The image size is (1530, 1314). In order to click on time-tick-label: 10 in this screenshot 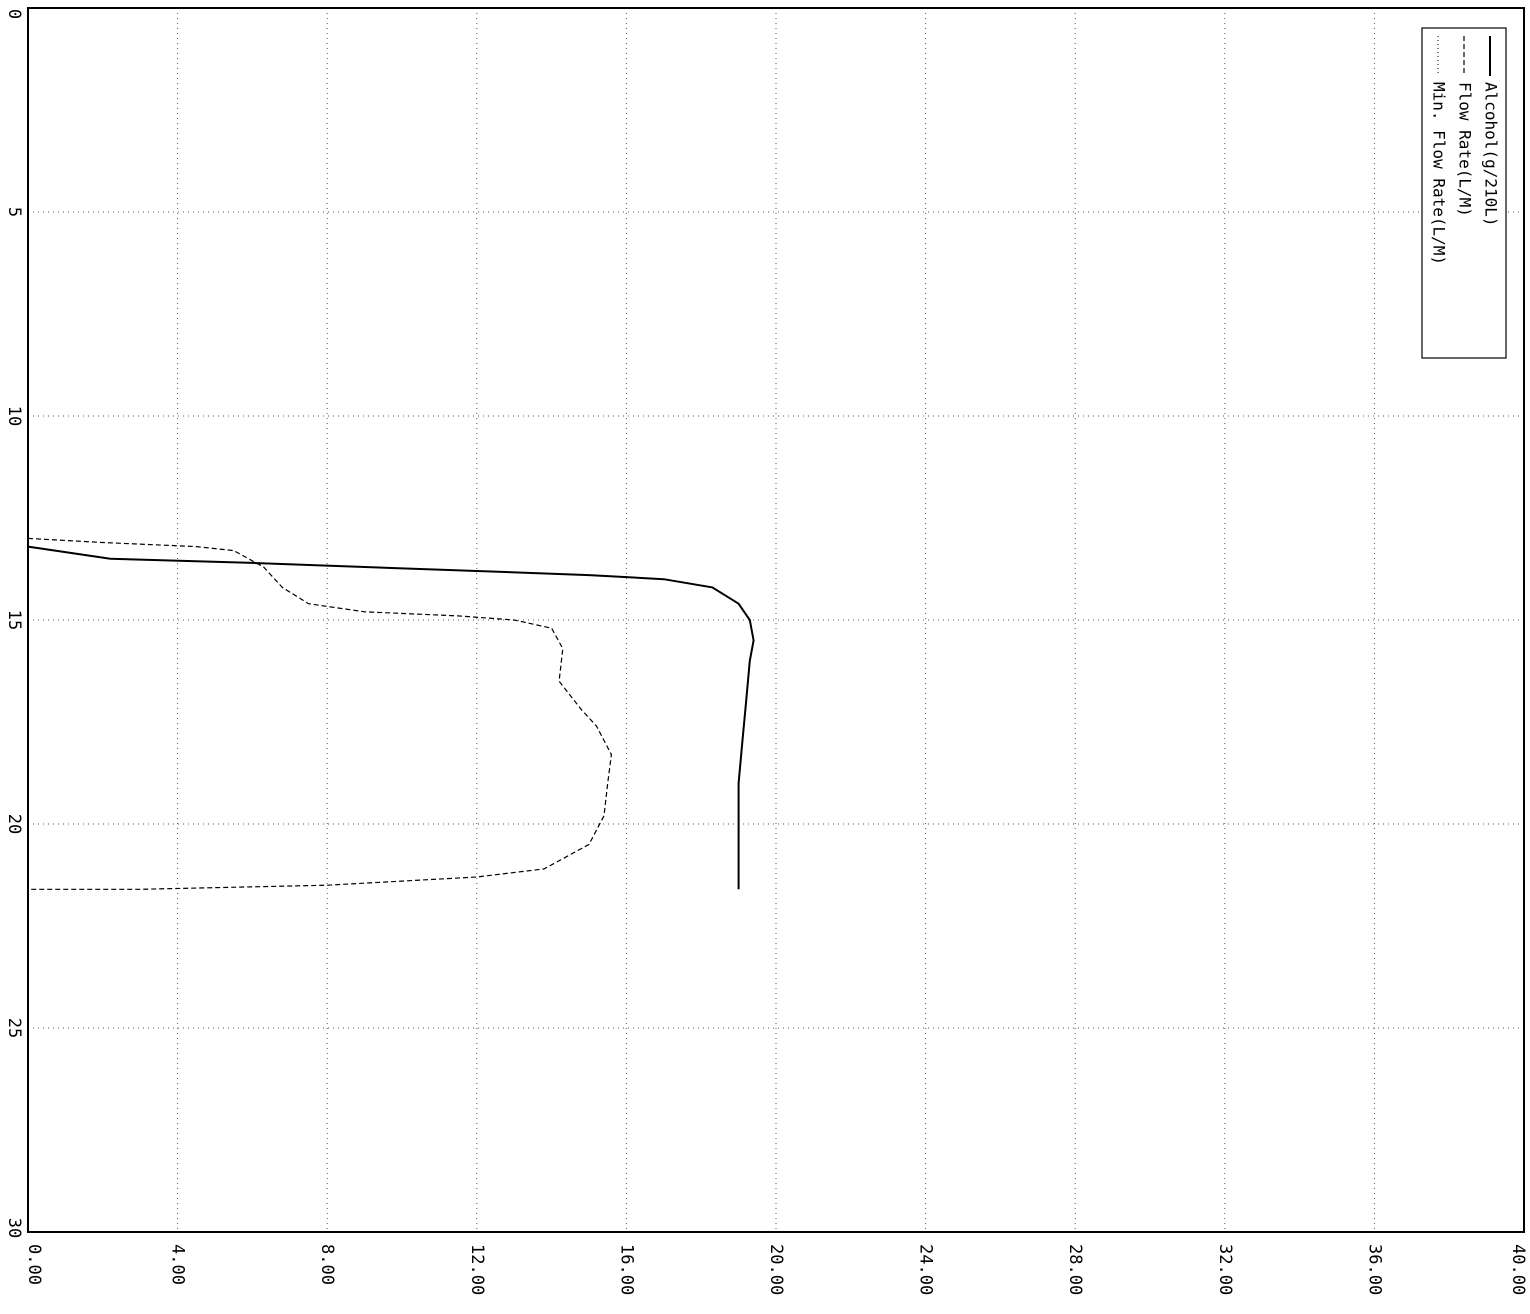, I will do `click(14, 416)`.